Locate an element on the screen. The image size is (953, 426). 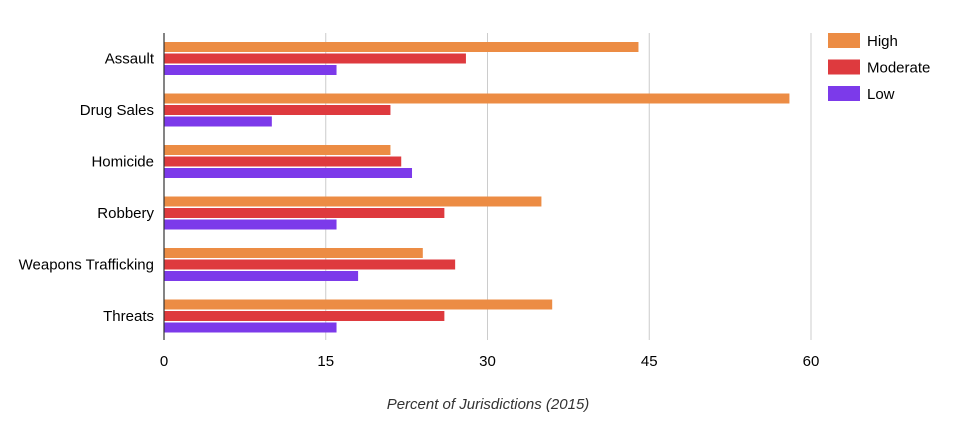
legend-swatch-moderate is located at coordinates (844, 67).